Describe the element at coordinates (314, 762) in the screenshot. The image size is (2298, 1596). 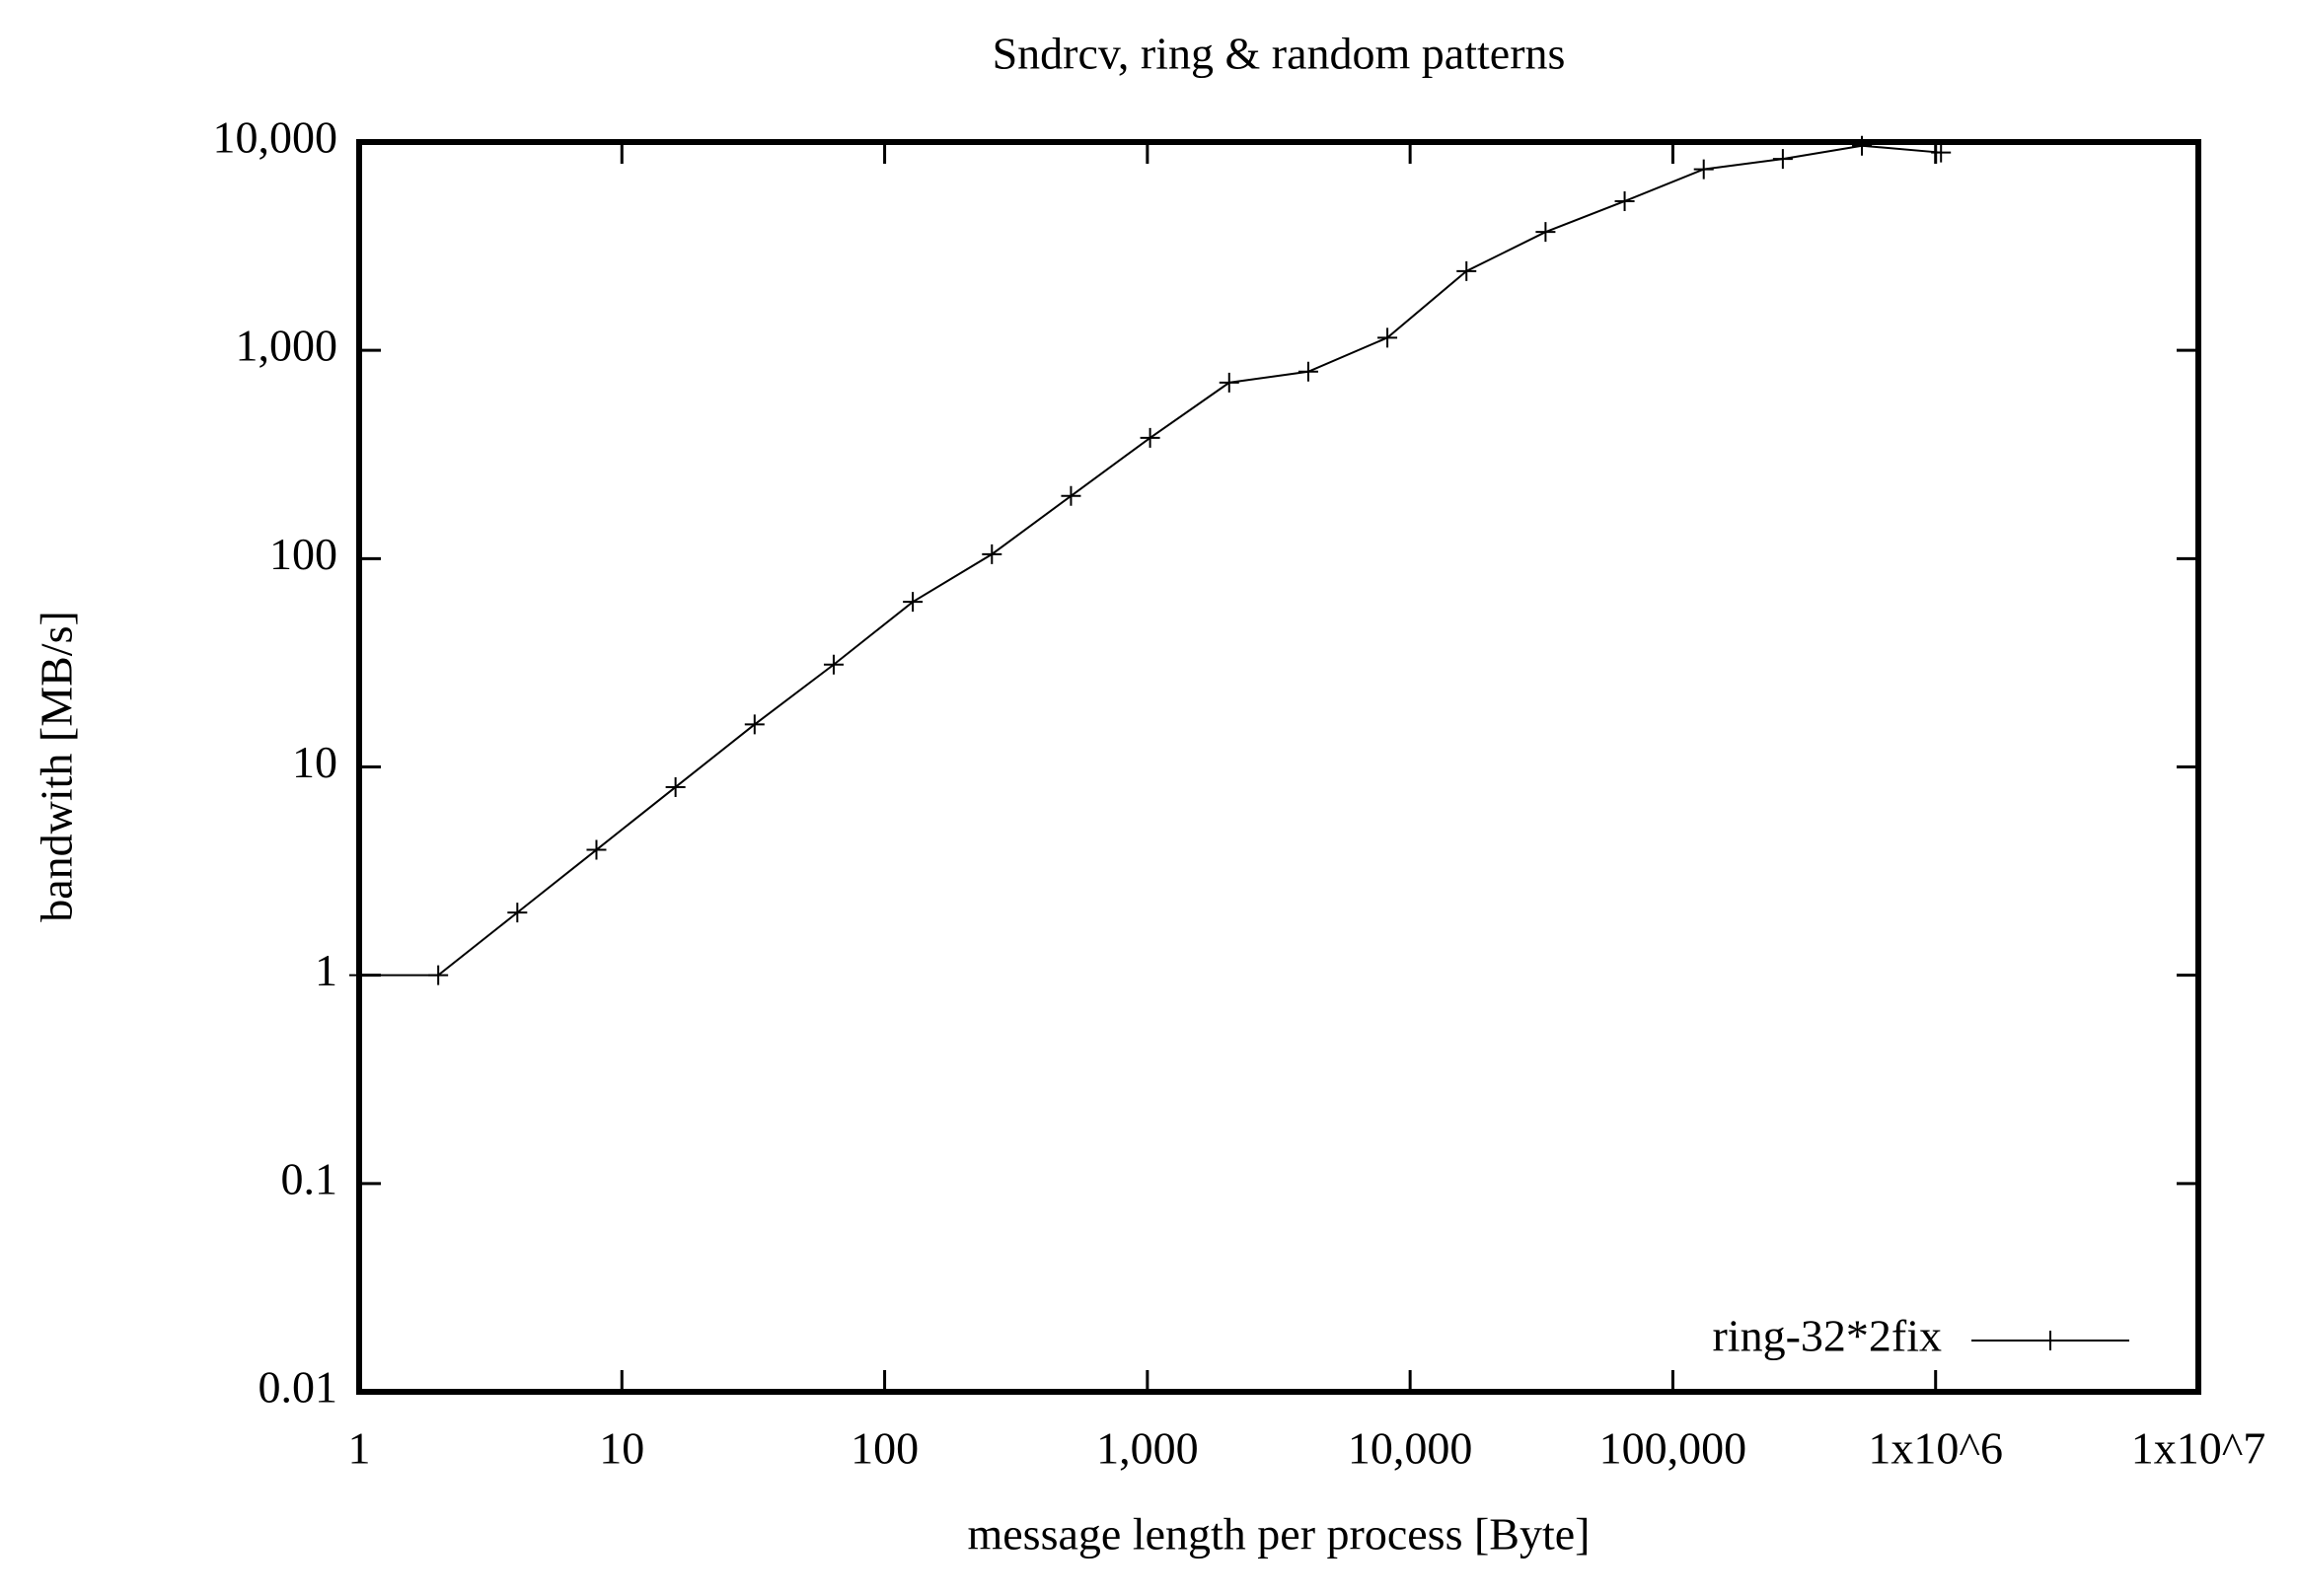
I see `y-tick-label: 10` at that location.